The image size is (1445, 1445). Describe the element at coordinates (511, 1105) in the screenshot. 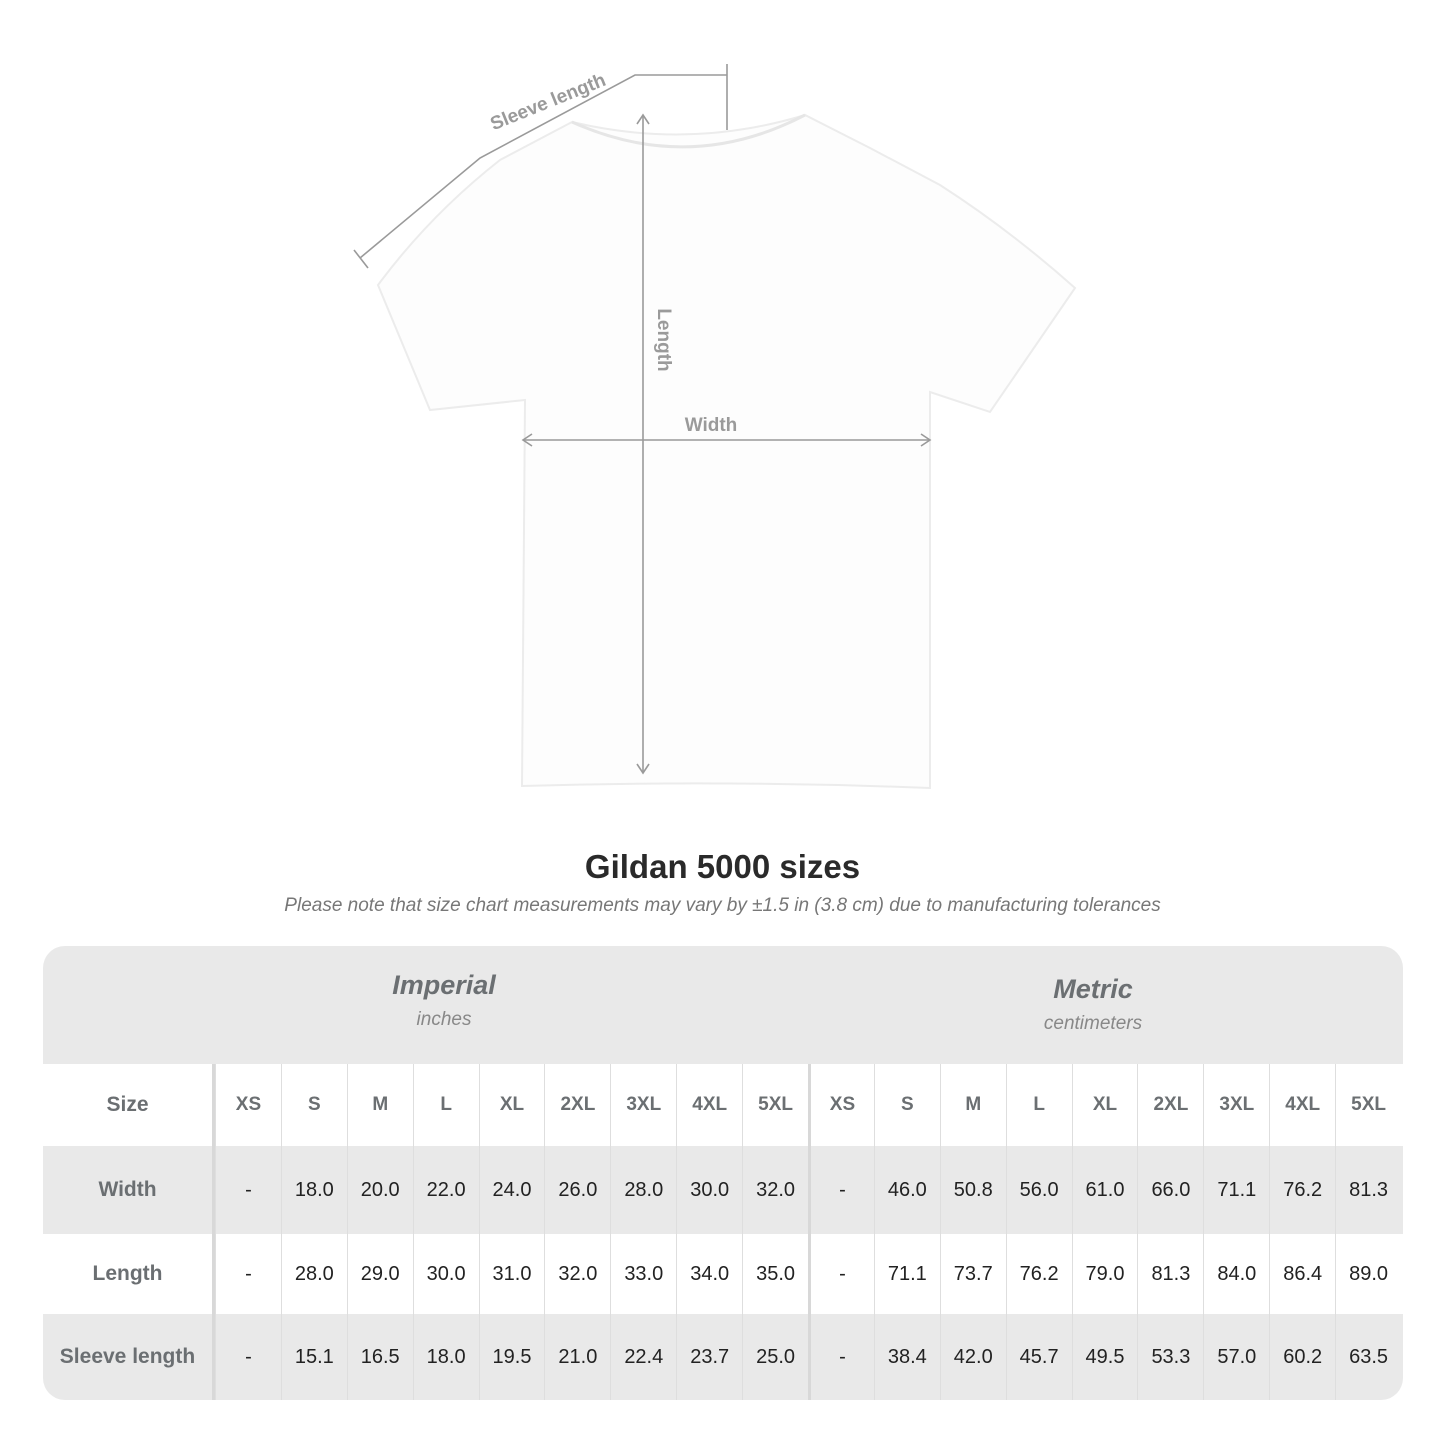

I see `size-header-imperial: XL` at that location.